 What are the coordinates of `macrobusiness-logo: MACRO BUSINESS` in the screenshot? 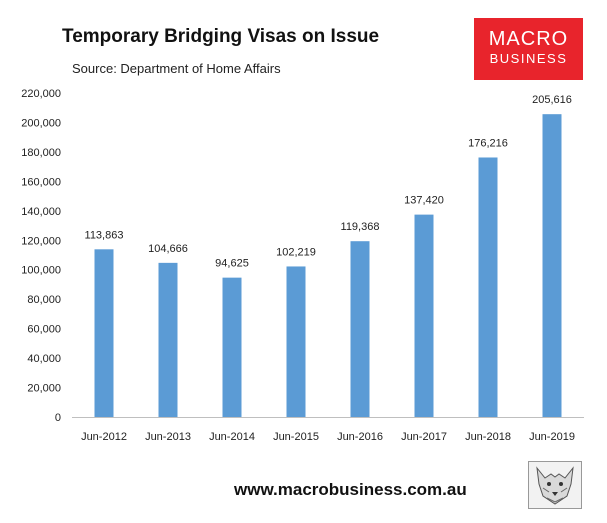 It's located at (528, 49).